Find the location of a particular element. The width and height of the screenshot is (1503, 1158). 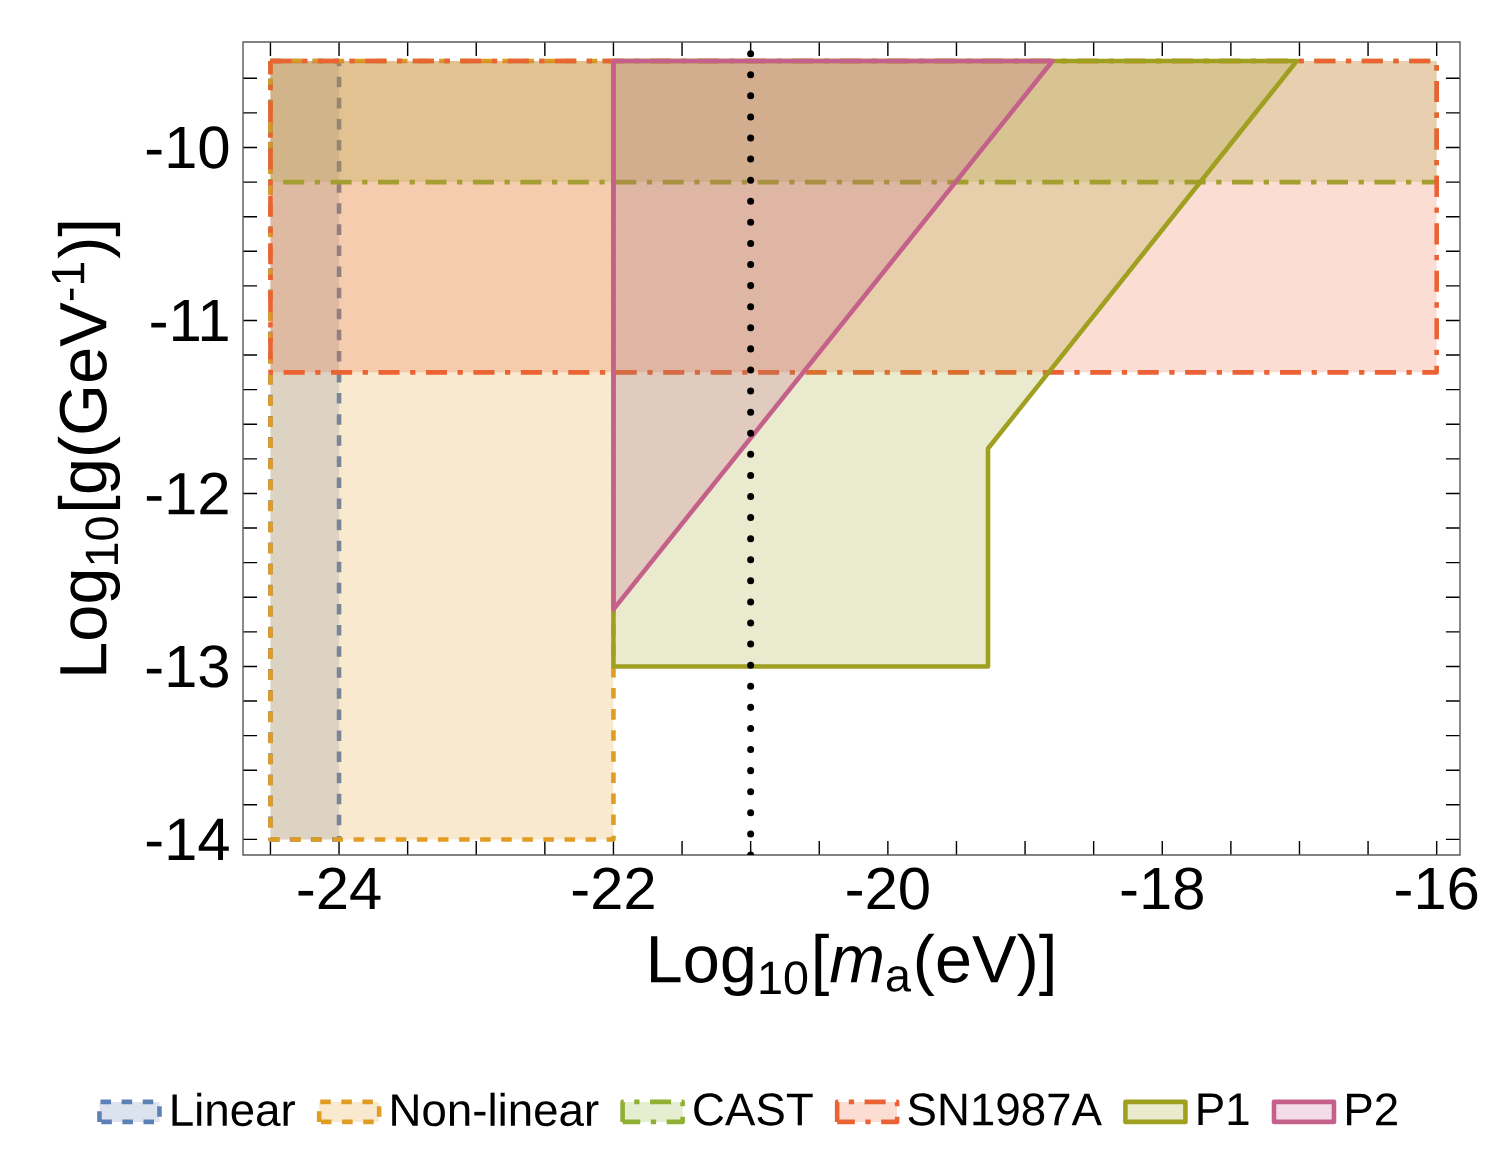

legend-label: Linear is located at coordinates (233, 1109).